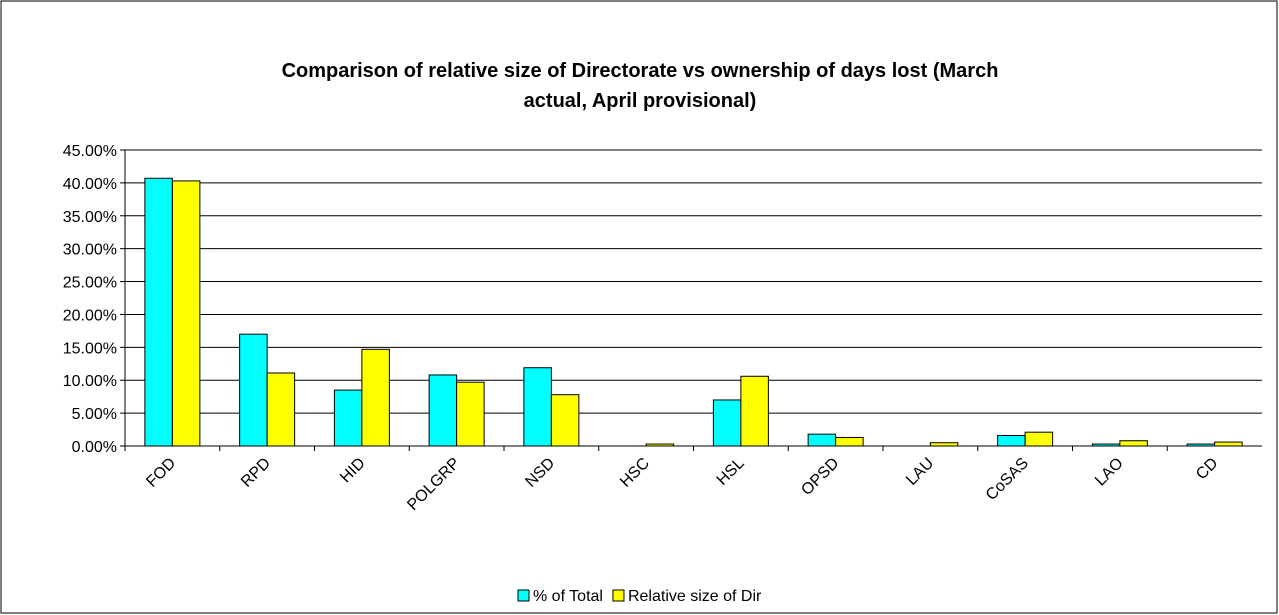 This screenshot has height=615, width=1279. Describe the element at coordinates (90, 381) in the screenshot. I see `y-tick-label: 10.00%` at that location.